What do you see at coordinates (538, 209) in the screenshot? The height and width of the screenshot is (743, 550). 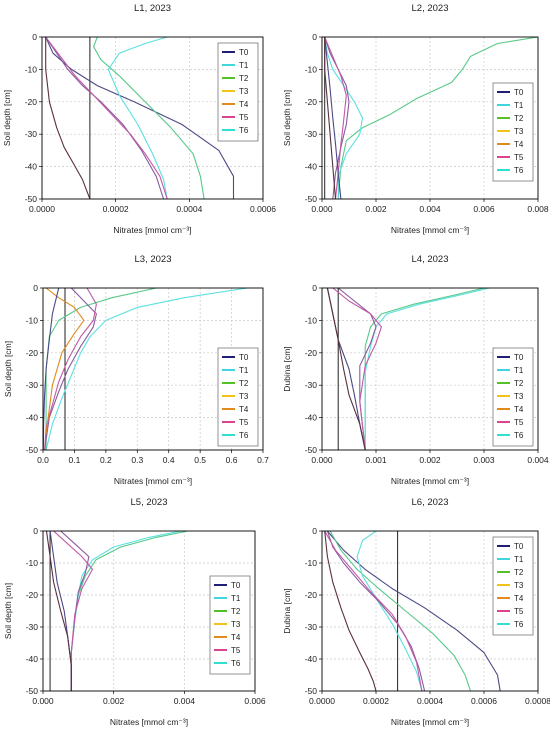 I see `x-tick-label: 0.008` at bounding box center [538, 209].